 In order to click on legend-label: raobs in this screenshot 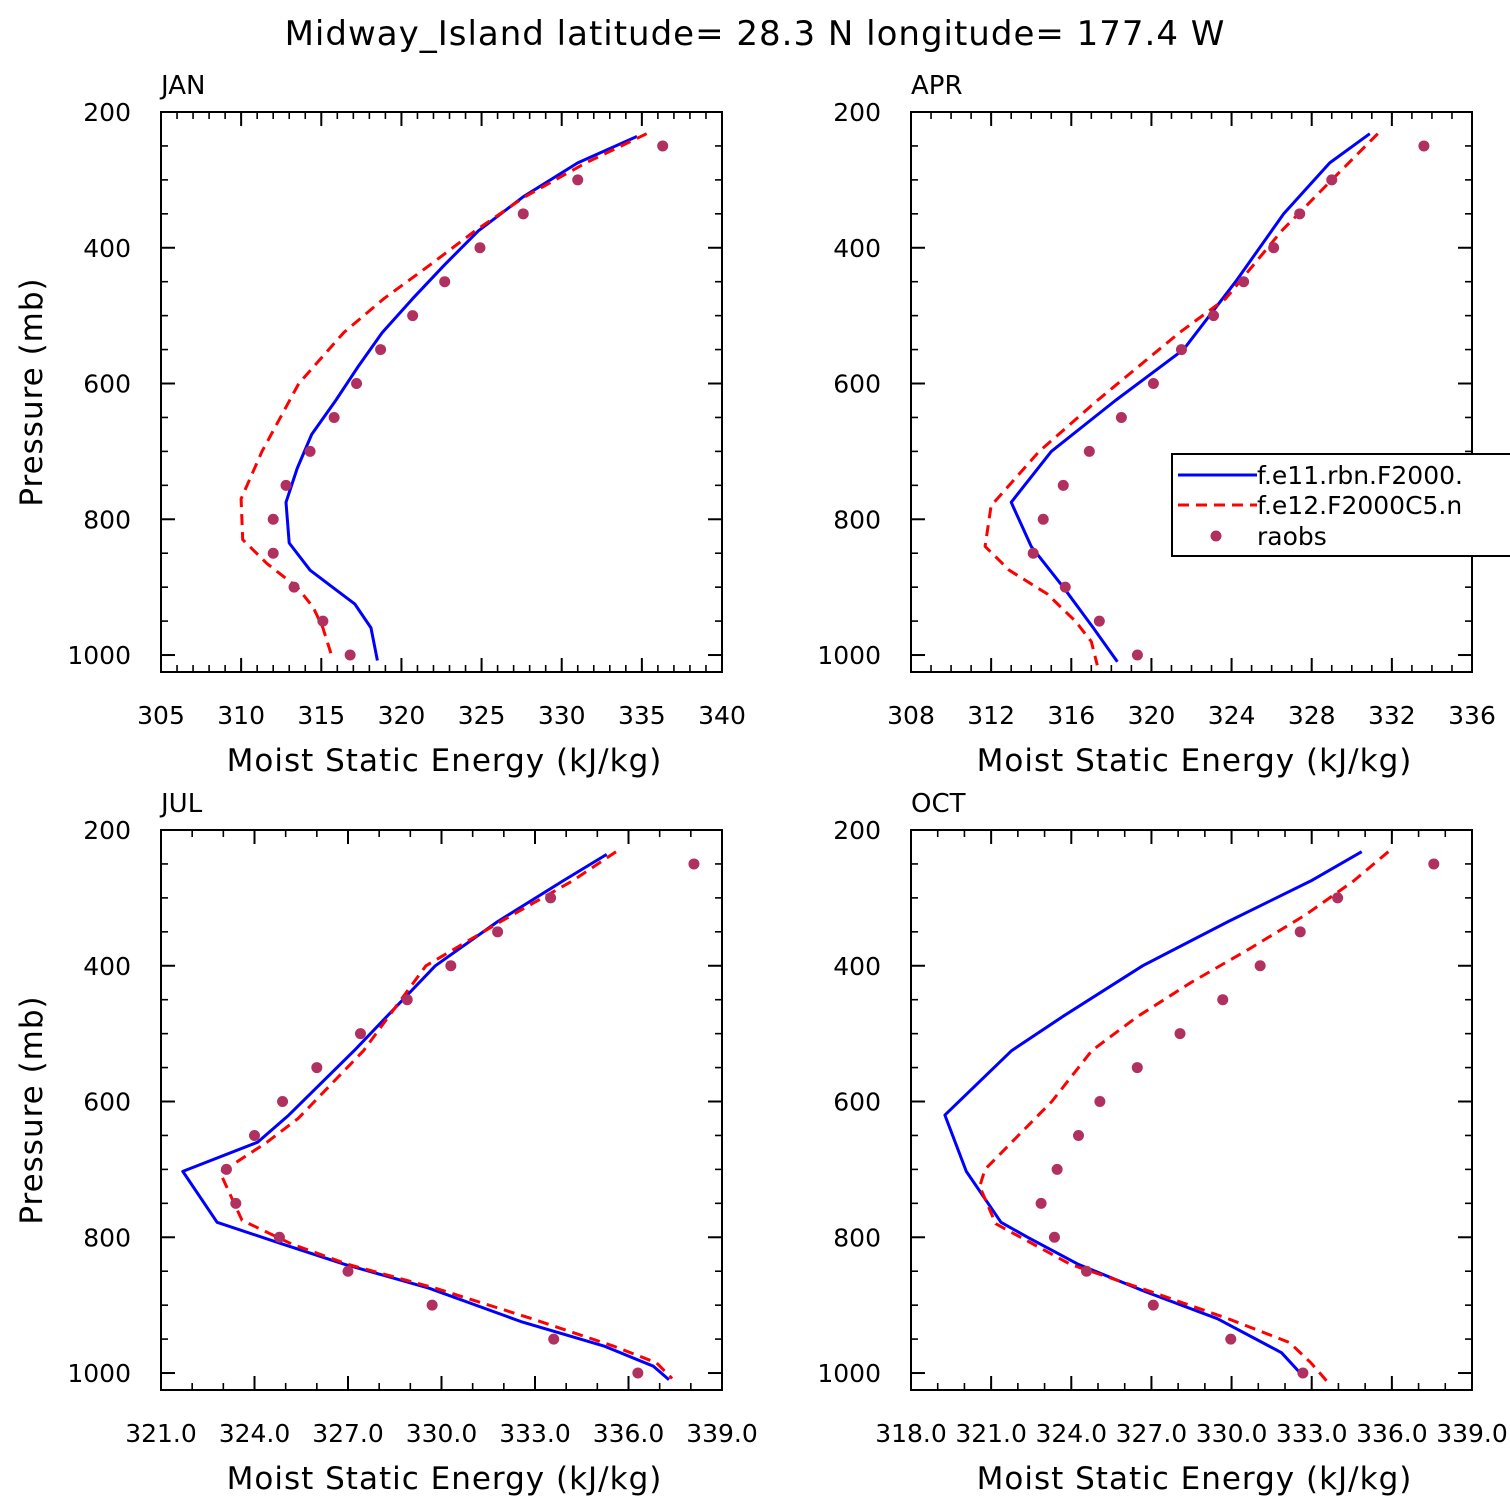, I will do `click(1292, 536)`.